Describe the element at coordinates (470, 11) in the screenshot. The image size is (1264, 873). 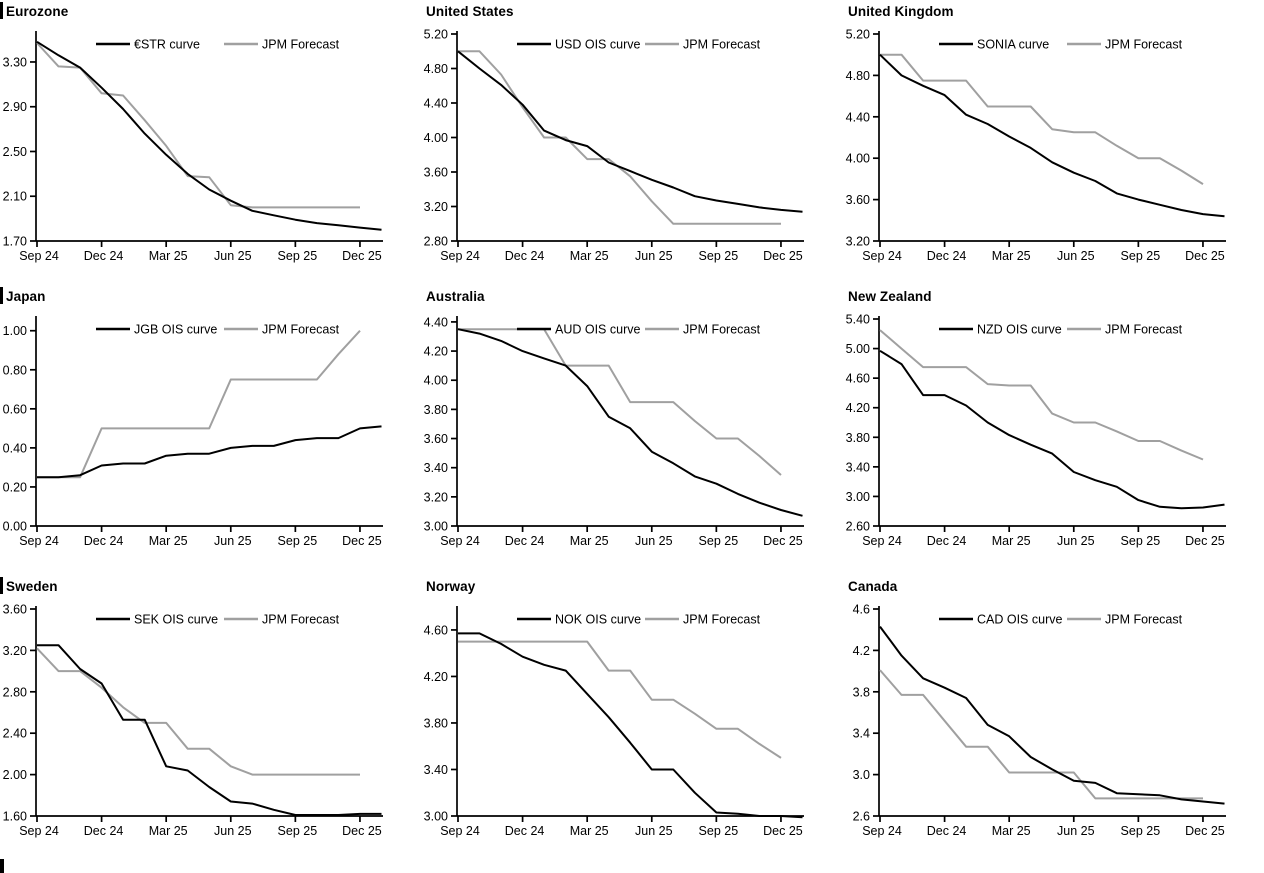
I see `chart-title: United States` at that location.